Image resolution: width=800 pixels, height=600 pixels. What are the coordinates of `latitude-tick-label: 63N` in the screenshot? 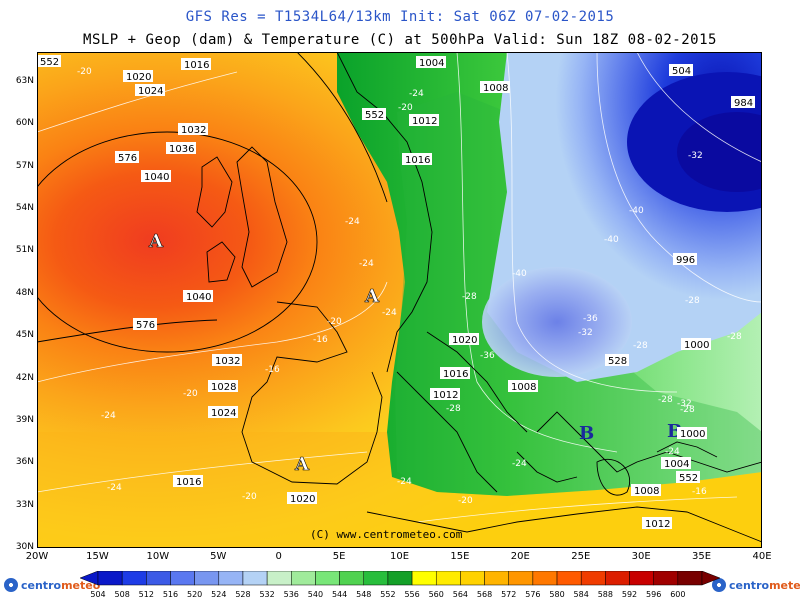 It's located at (24, 81).